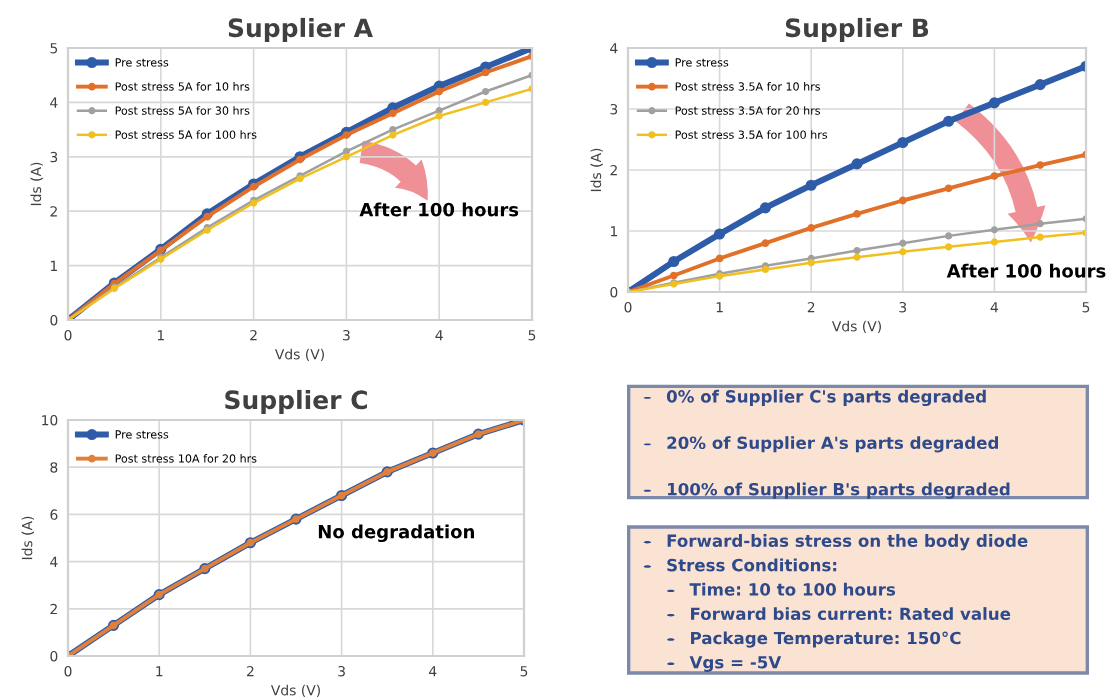 This screenshot has width=1120, height=700. I want to click on text: Vgs = -5V, so click(735, 664).